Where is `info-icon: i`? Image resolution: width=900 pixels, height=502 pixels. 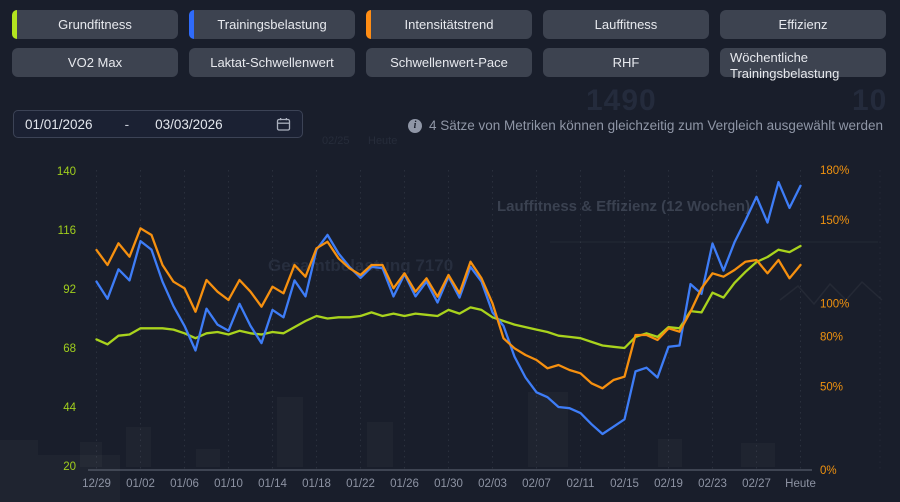
info-icon: i is located at coordinates (414, 125).